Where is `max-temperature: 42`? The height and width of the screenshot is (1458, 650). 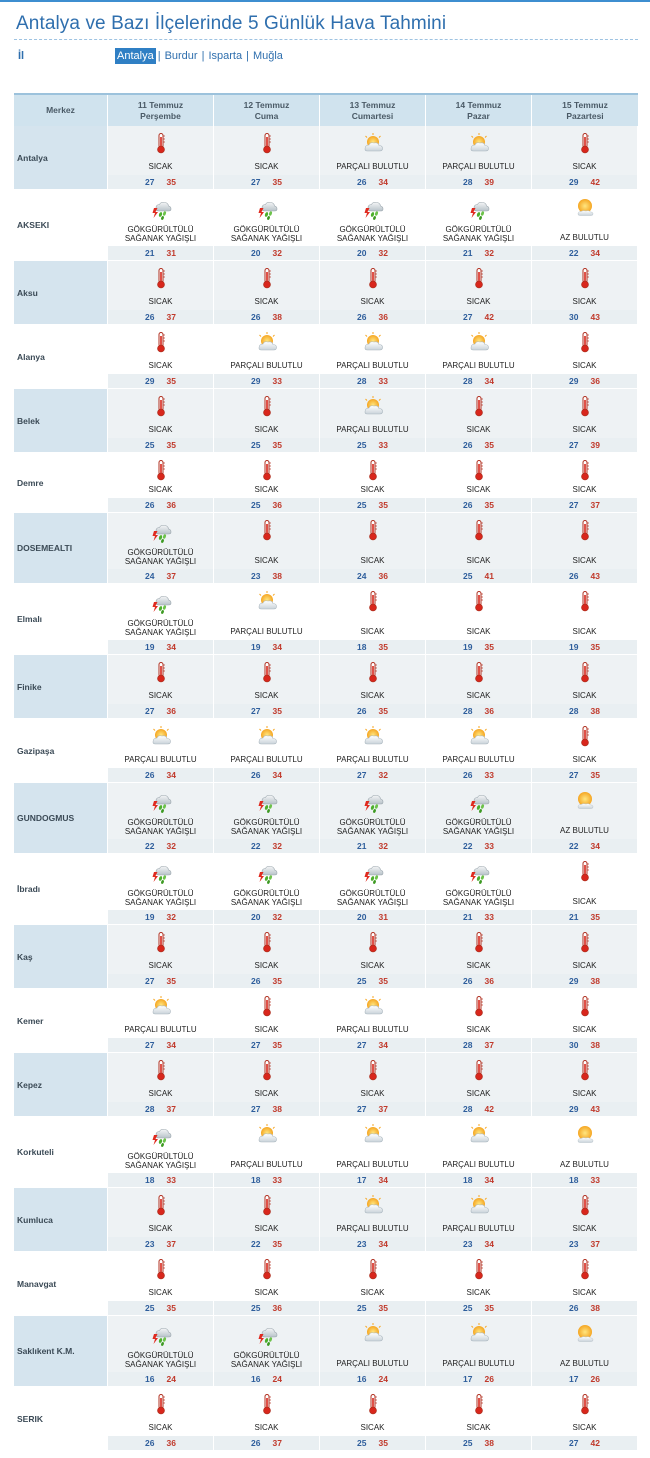 max-temperature: 42 is located at coordinates (489, 1109).